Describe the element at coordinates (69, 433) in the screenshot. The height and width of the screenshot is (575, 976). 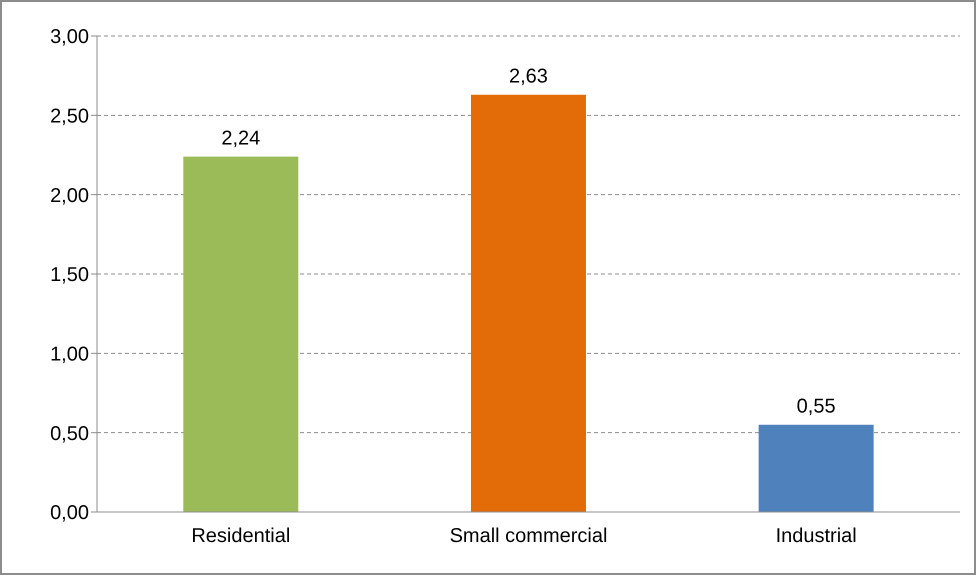
I see `y-tick-label: 0,50` at that location.